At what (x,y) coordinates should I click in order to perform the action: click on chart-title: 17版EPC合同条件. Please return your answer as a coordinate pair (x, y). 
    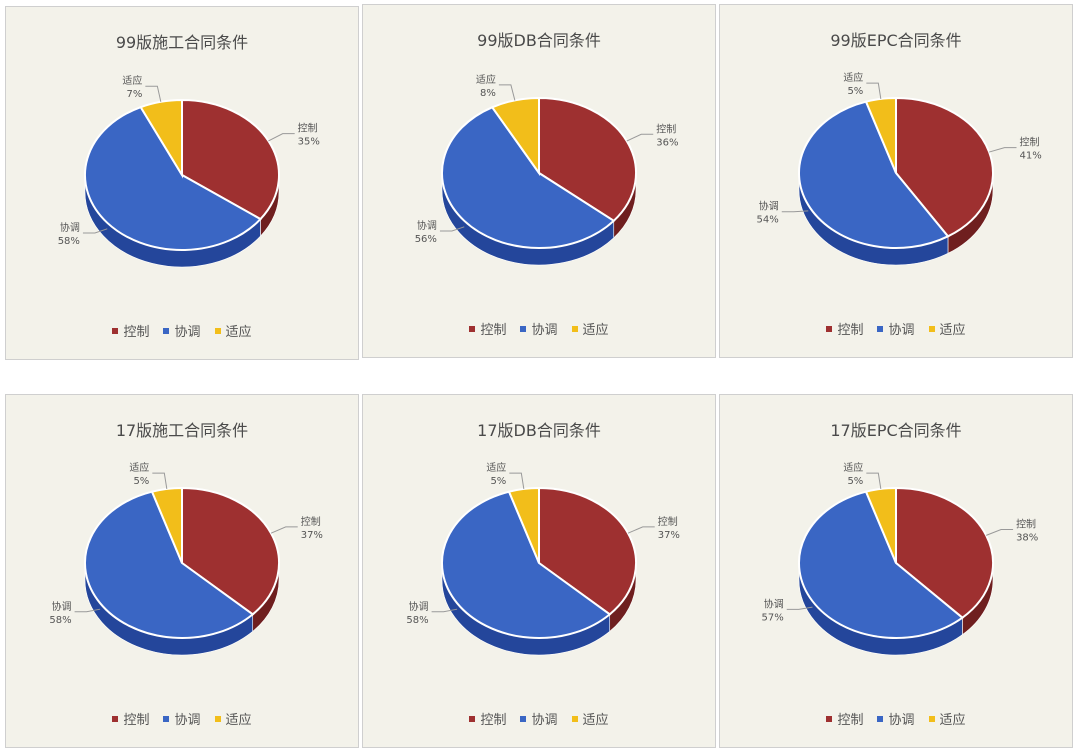
    Looking at the image, I should click on (896, 430).